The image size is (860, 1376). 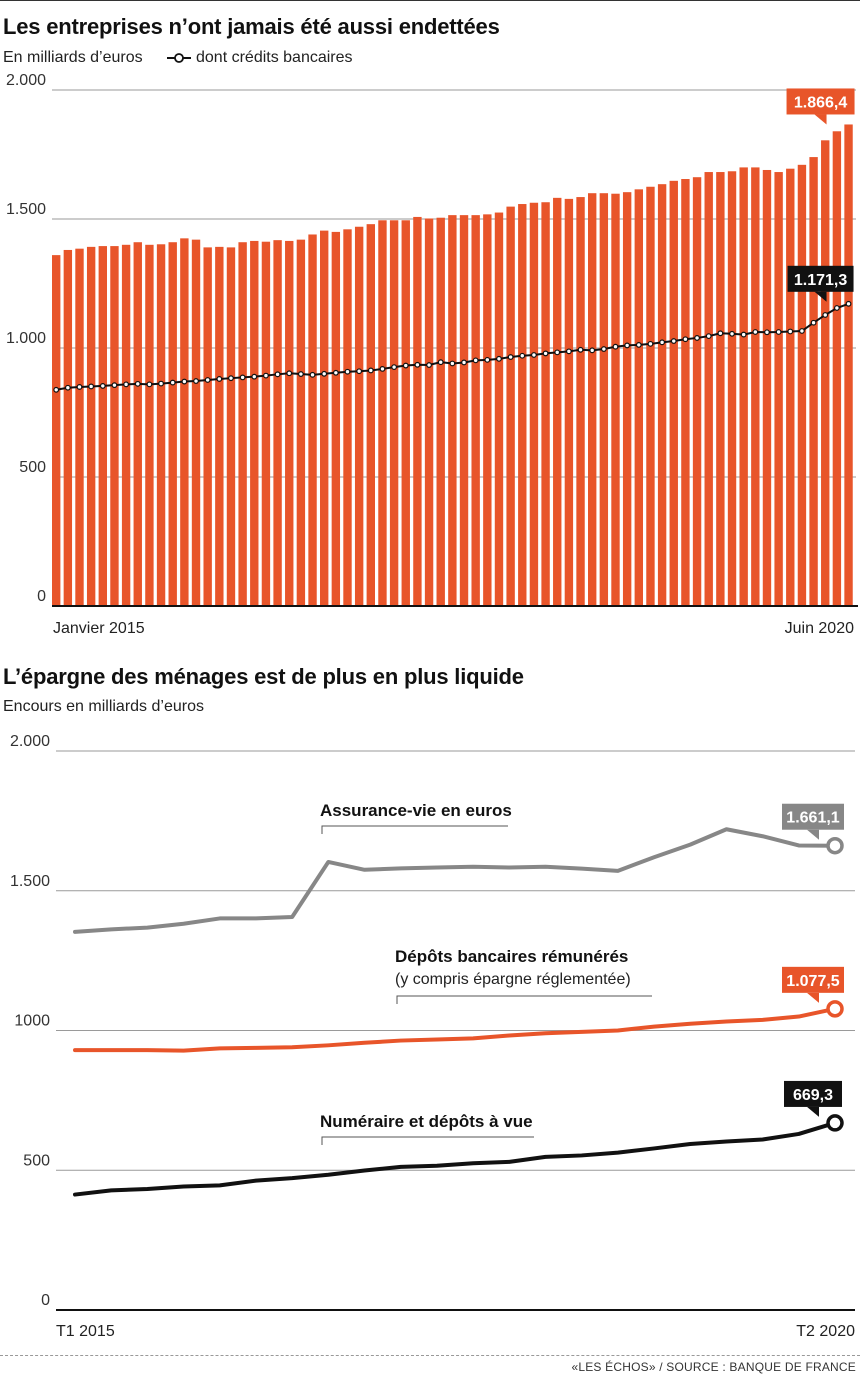 I want to click on end-label-depots-remuneres-text: 1.077,5, so click(x=812, y=981).